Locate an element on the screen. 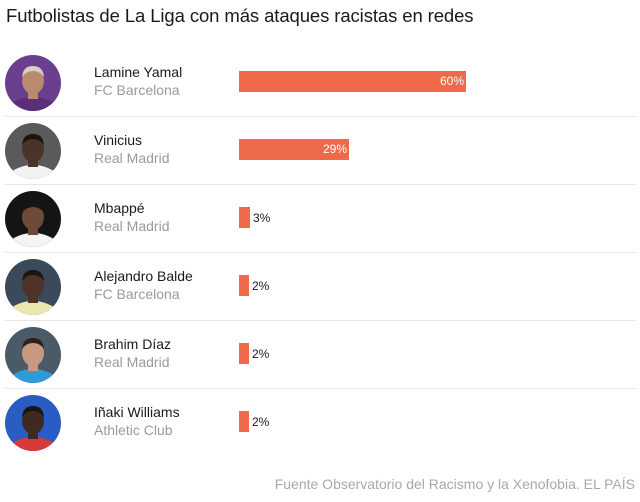 This screenshot has height=502, width=640. player-name: Vinicius is located at coordinates (118, 140).